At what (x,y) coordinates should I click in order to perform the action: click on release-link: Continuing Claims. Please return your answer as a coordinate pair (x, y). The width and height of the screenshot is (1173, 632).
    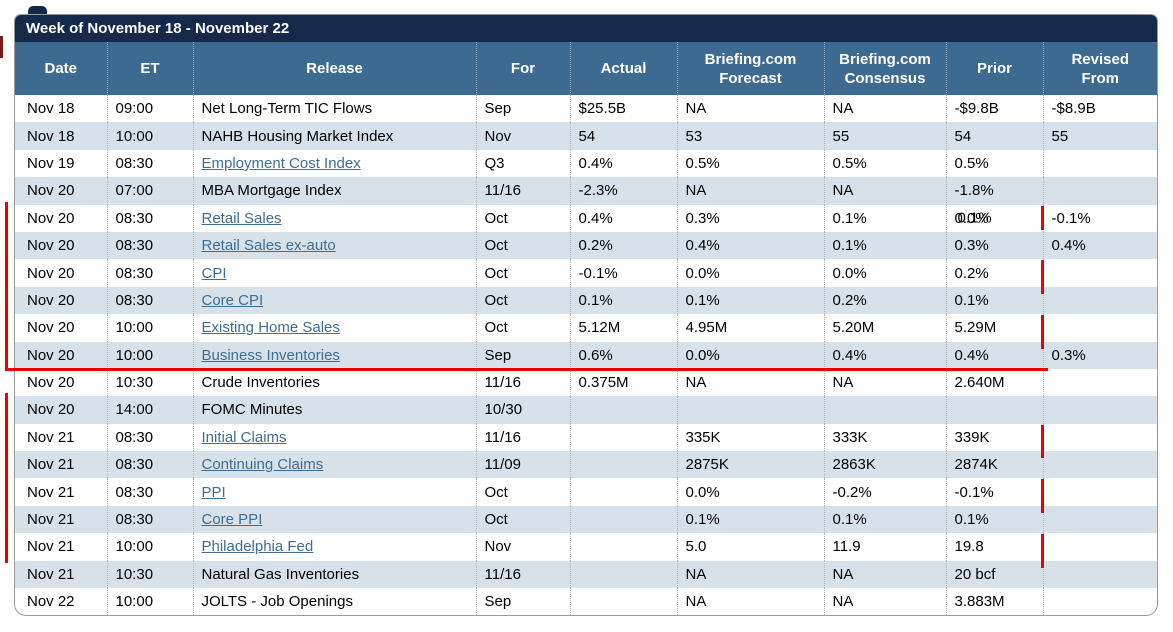
    Looking at the image, I should click on (262, 465).